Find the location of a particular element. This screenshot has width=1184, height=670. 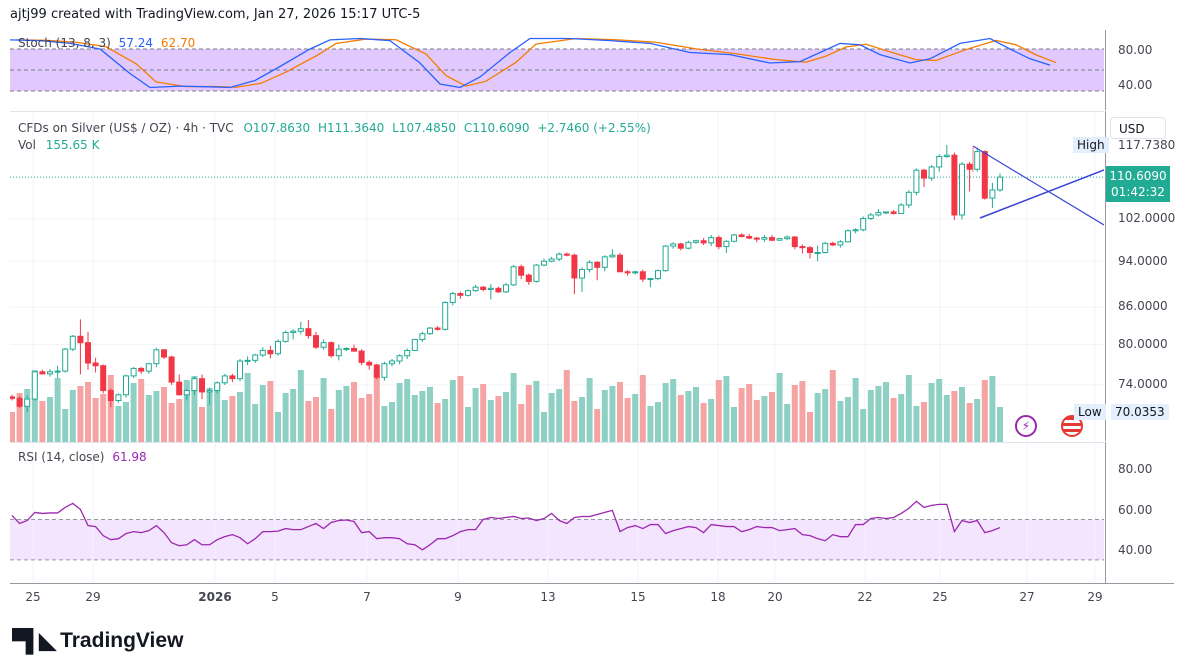

rsi-axis: 80.00 60.00 40.00 is located at coordinates (1140, 512).